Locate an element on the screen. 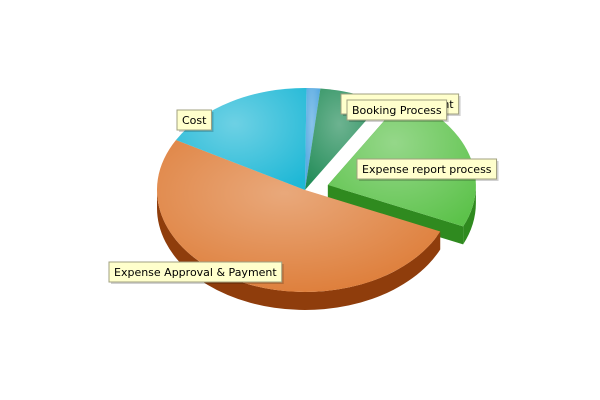 The width and height of the screenshot is (600, 400). data-label-text: Cost is located at coordinates (194, 120).